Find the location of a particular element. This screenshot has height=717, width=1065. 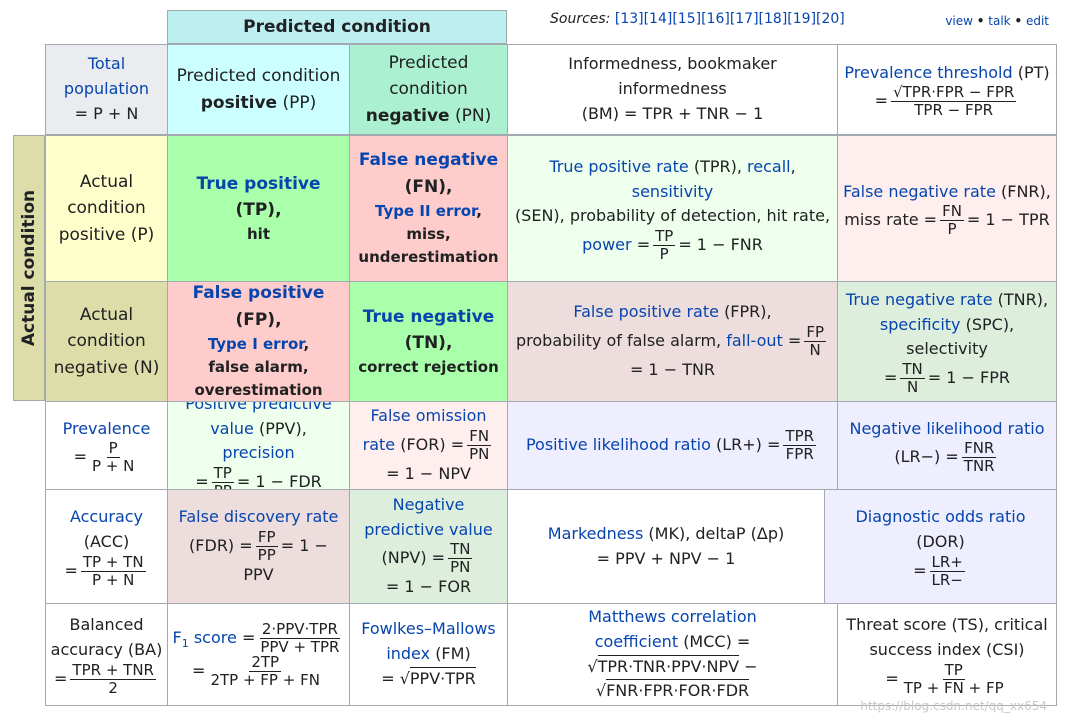

tpr-link: True positive rate is located at coordinates (619, 166).